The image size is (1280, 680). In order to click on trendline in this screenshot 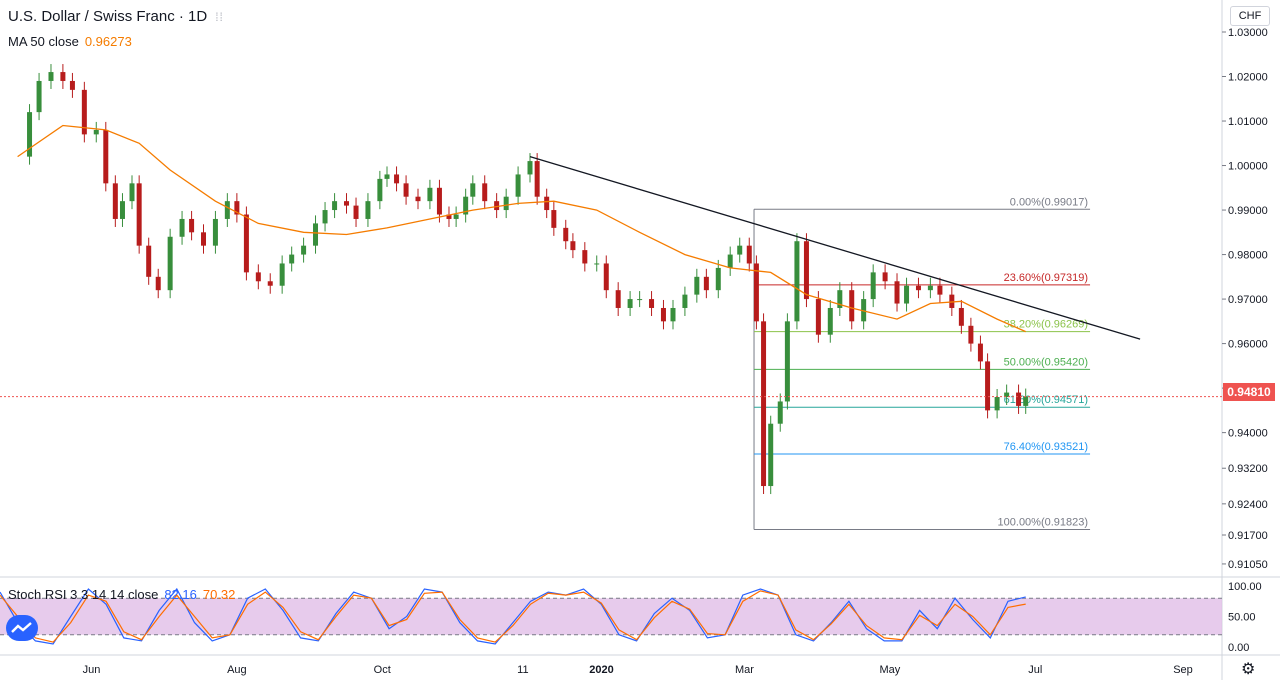, I will do `click(835, 248)`.